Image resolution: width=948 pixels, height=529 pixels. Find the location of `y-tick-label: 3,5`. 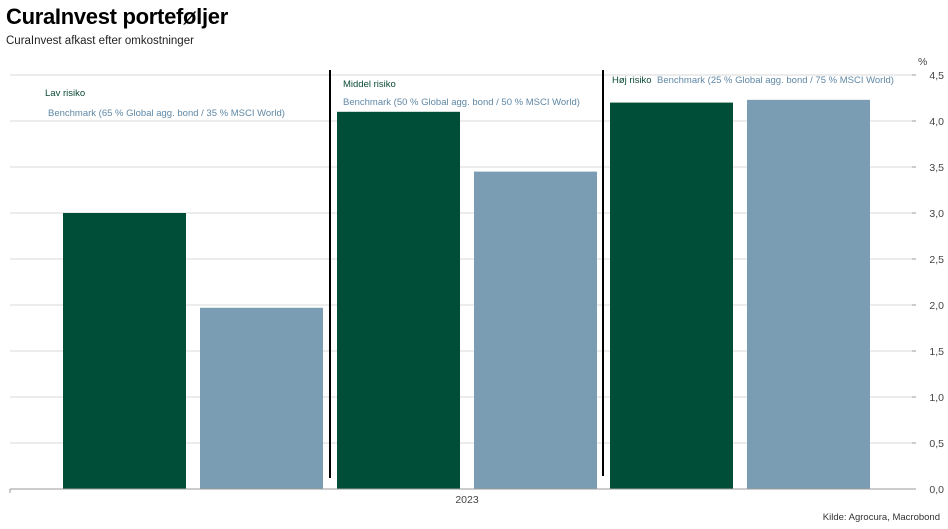

y-tick-label: 3,5 is located at coordinates (936, 168).